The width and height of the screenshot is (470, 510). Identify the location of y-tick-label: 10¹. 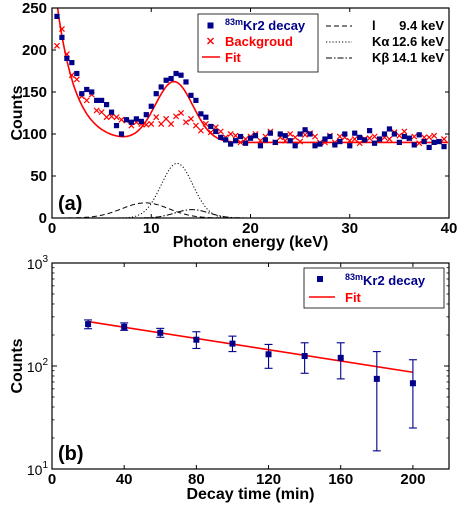
(38, 469).